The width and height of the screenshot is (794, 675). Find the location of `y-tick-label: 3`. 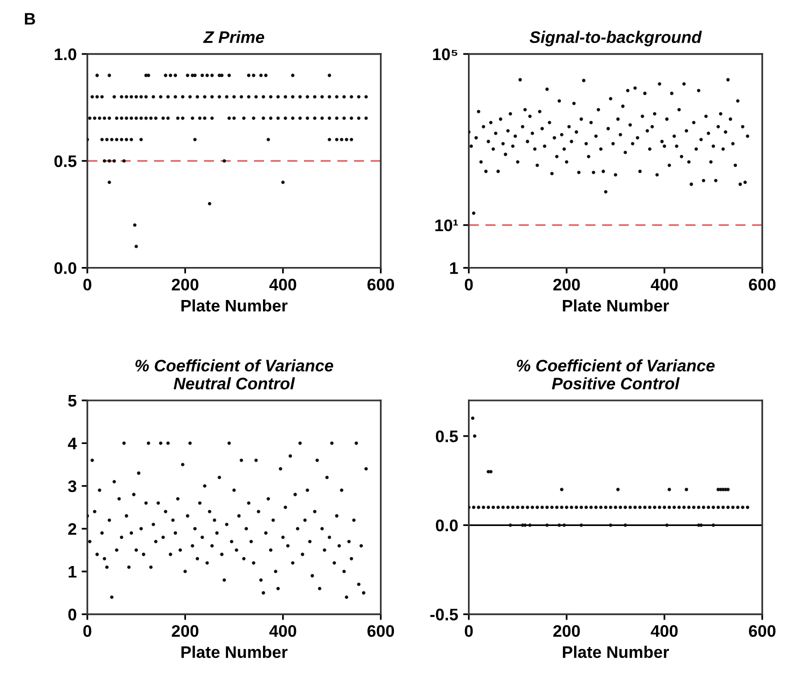

y-tick-label: 3 is located at coordinates (72, 486).